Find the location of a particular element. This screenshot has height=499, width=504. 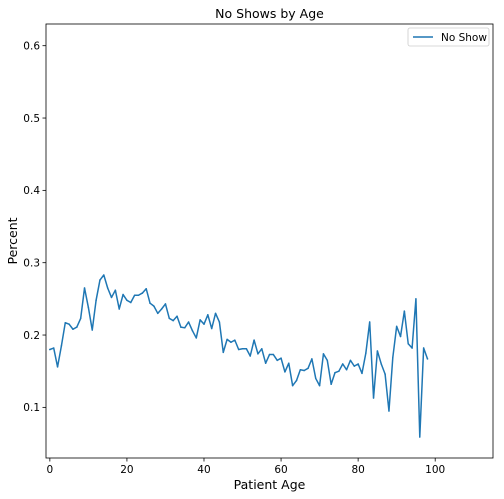

x-tick-label: 40 is located at coordinates (203, 470).